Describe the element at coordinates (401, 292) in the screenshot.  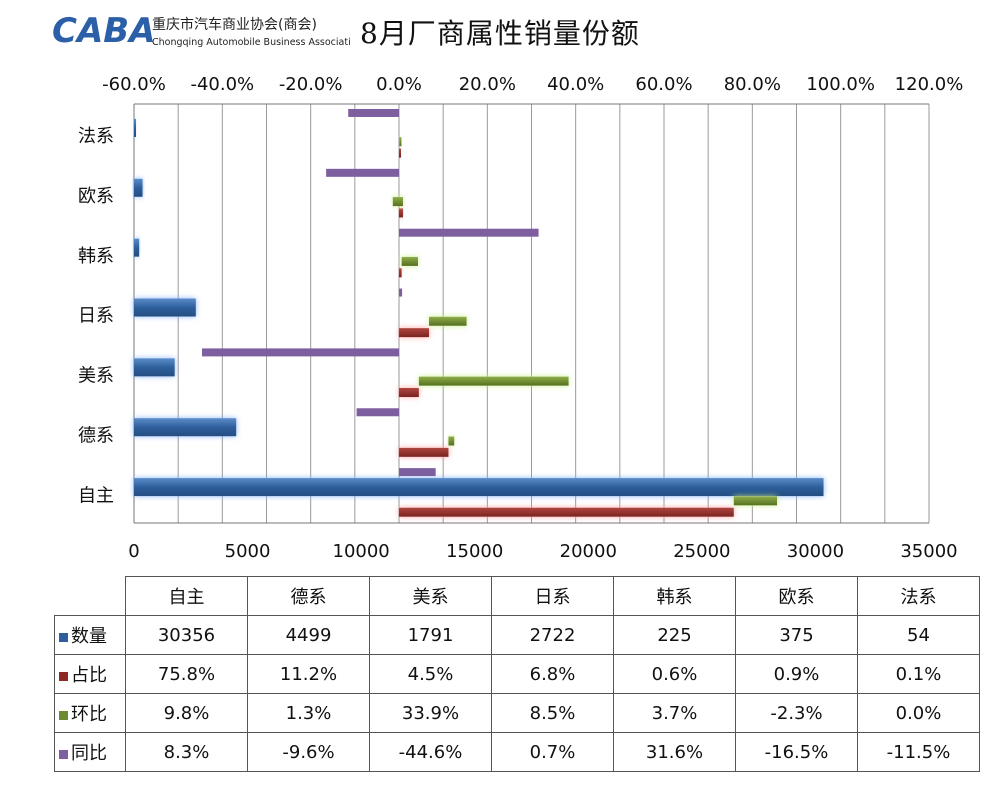
I see `bar-同比-日系` at that location.